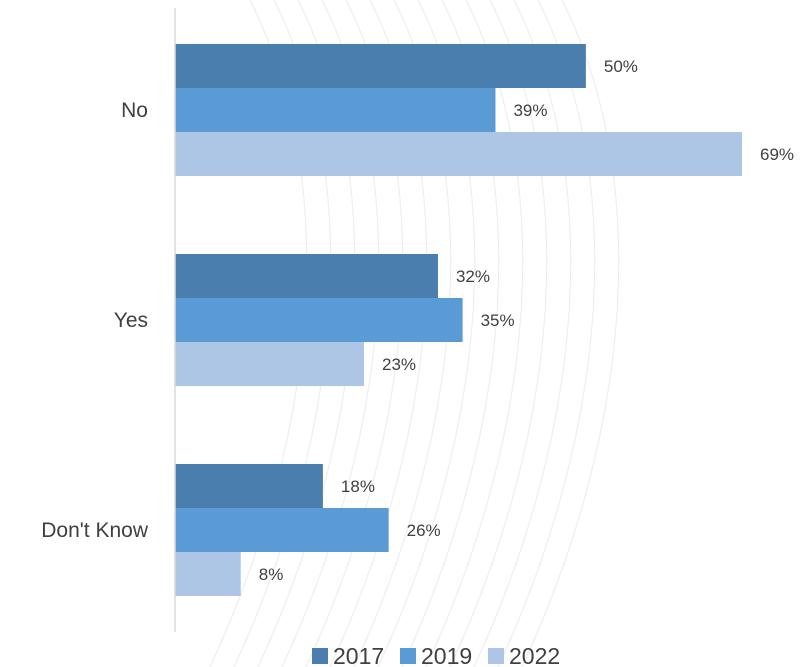 The width and height of the screenshot is (809, 667). Describe the element at coordinates (446, 655) in the screenshot. I see `legend-label: 2019` at that location.